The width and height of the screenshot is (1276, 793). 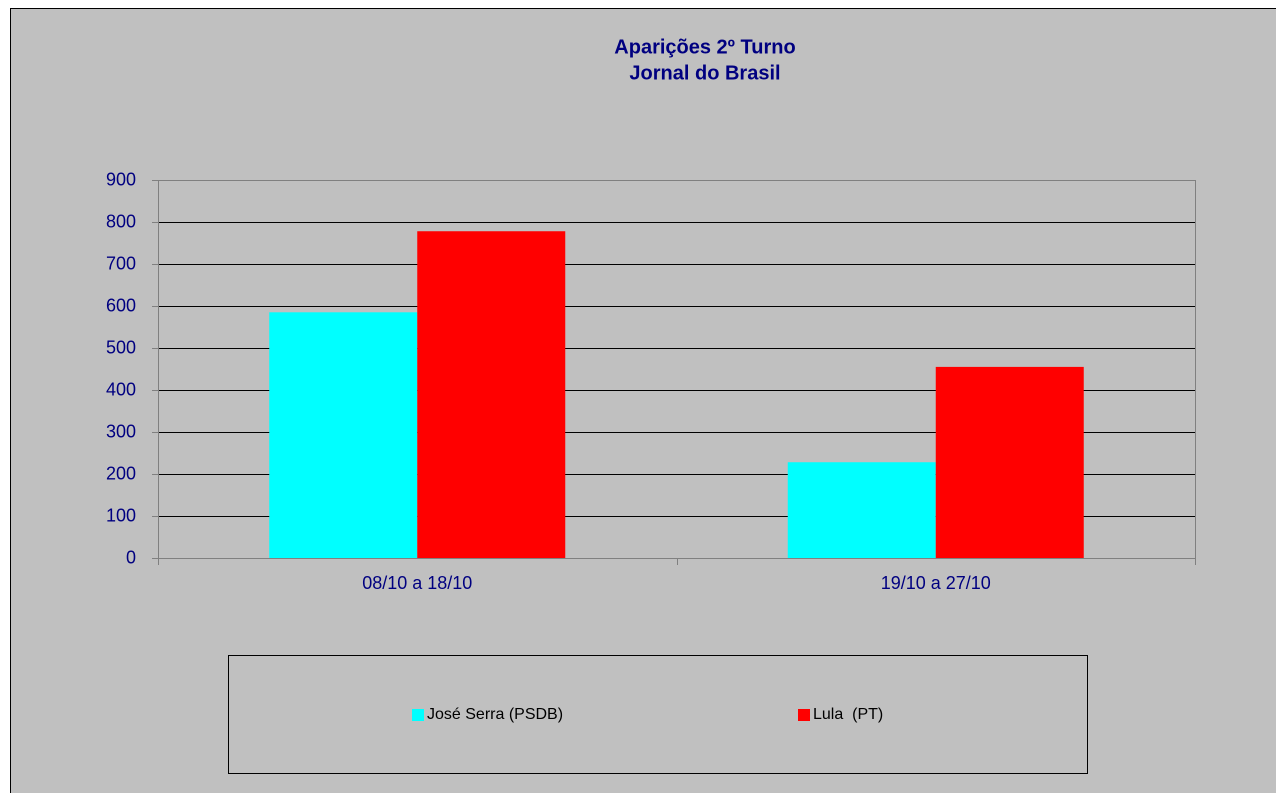 I want to click on y-tick-label: 800, so click(x=121, y=221).